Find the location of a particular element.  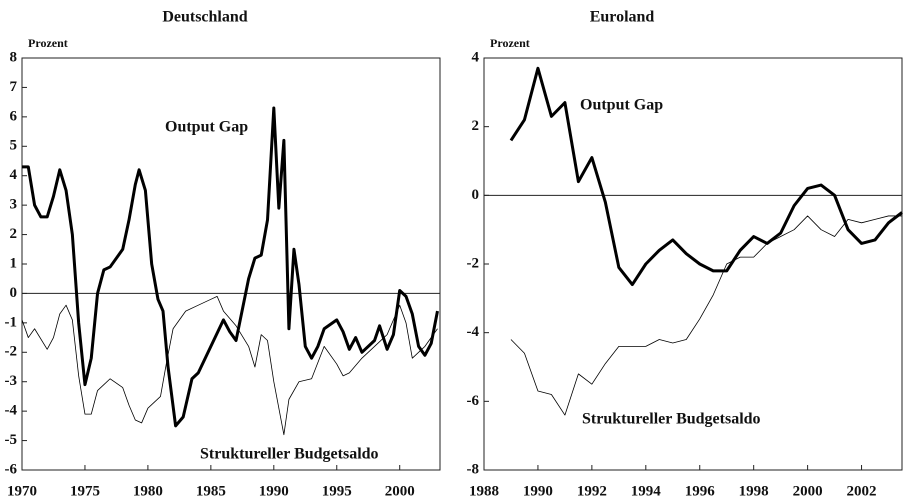

y-tick-label: -5 is located at coordinates (11, 440).